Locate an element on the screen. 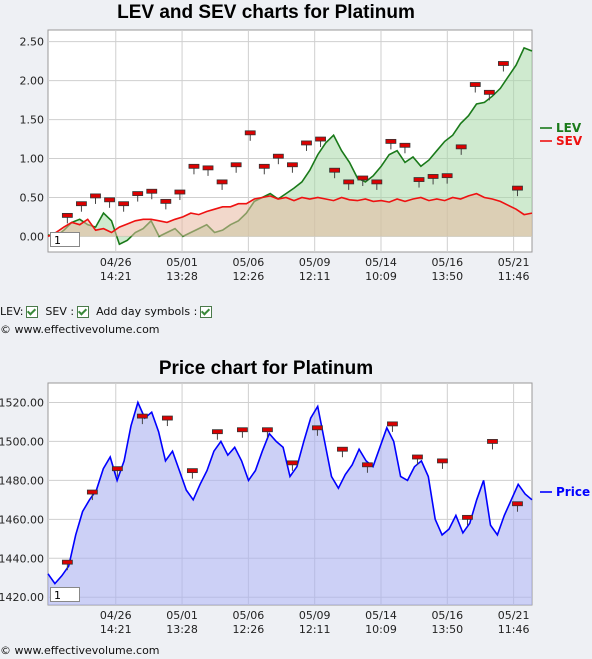  series-area-sev is located at coordinates (290, 215).